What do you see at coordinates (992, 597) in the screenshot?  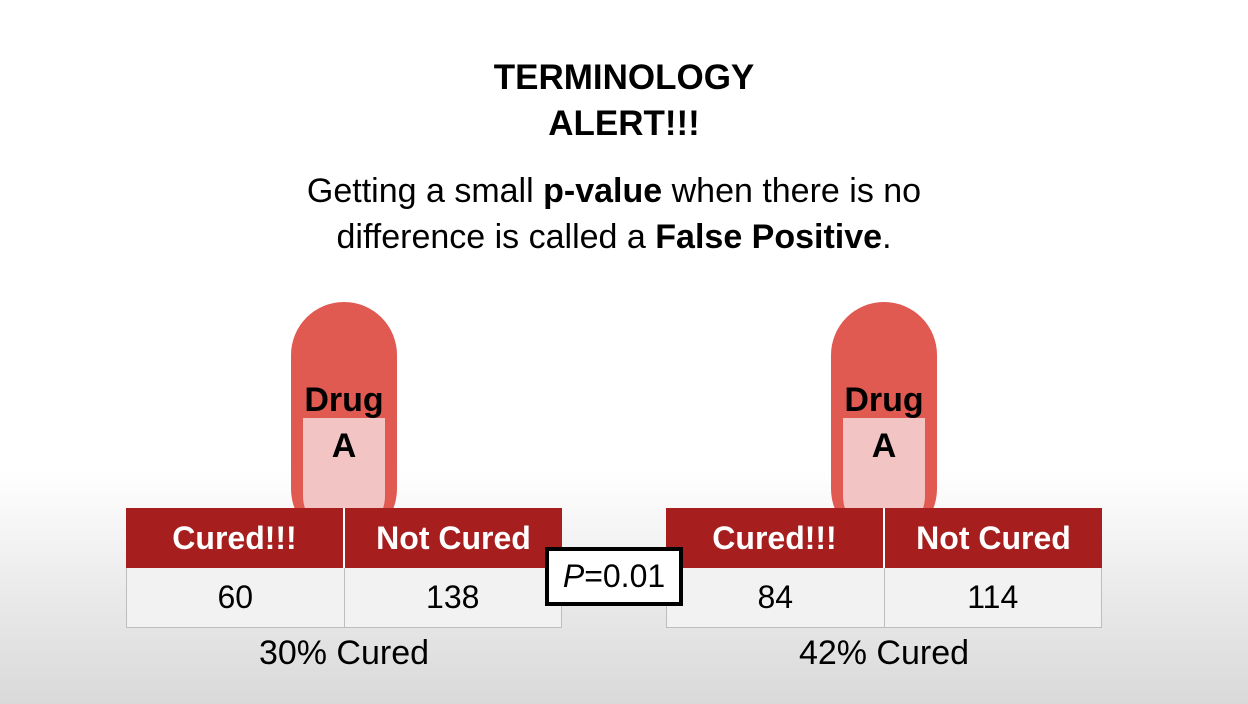 I see `cell-not-cured-count: 114` at bounding box center [992, 597].